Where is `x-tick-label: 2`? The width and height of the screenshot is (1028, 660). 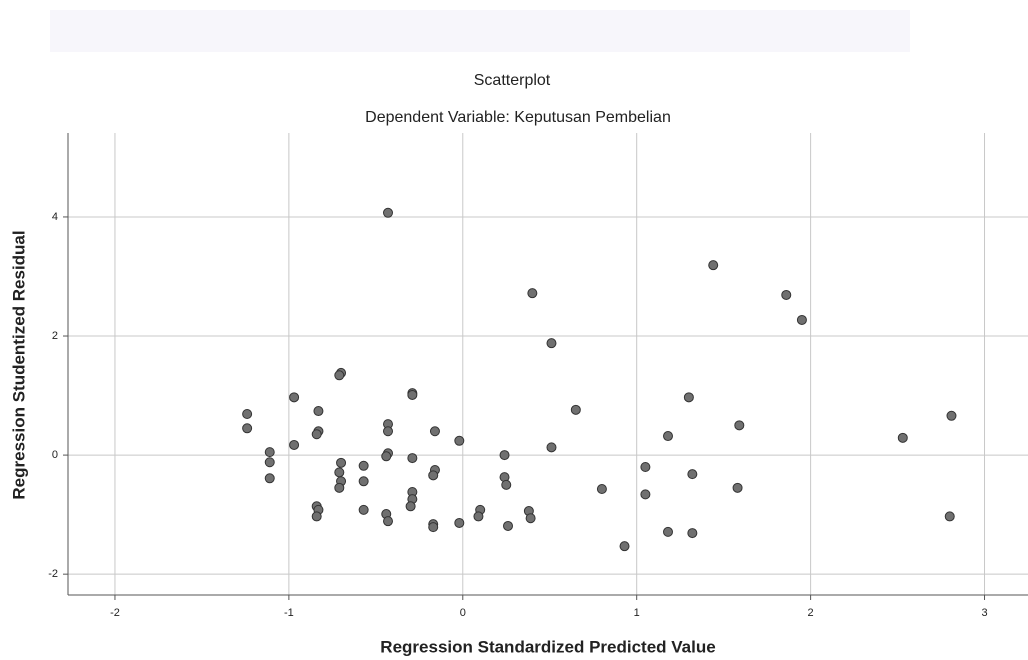 x-tick-label: 2 is located at coordinates (811, 613).